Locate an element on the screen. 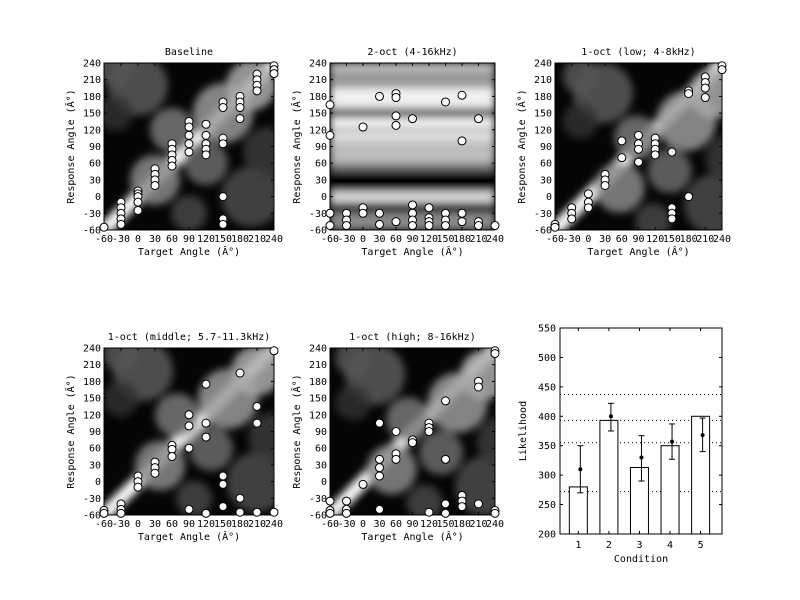  y-tick-label: 500 is located at coordinates (547, 358).